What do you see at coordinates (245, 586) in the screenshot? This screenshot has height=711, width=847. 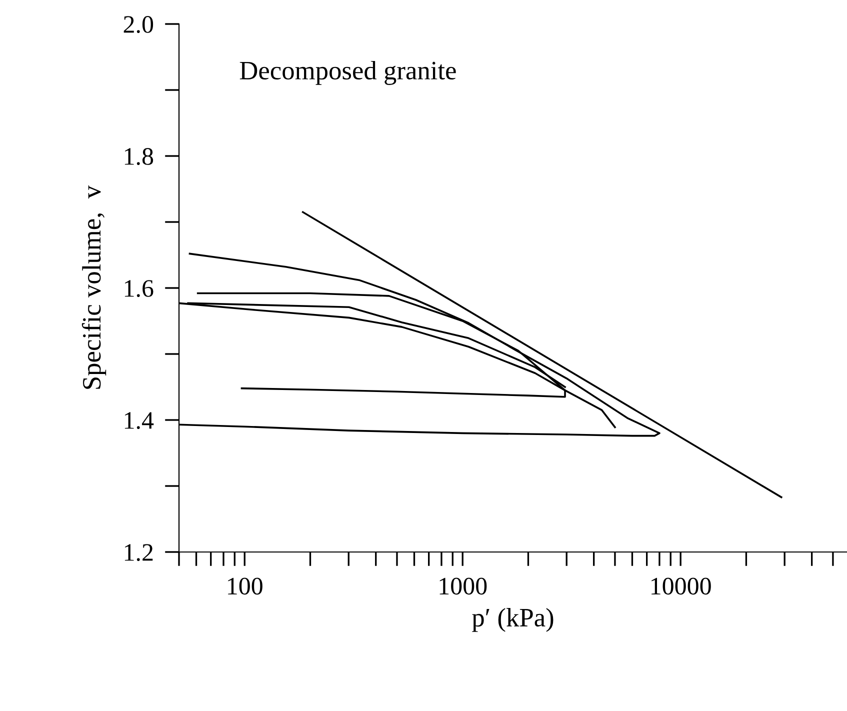 I see `x-tick-label: 100` at bounding box center [245, 586].